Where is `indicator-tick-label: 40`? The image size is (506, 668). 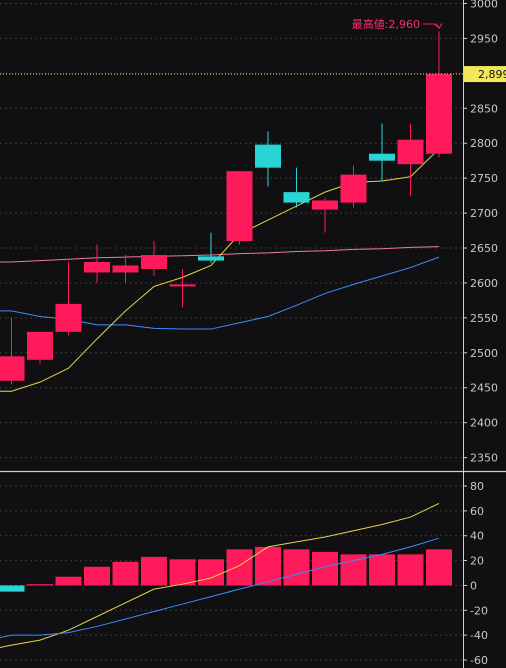 indicator-tick-label: 40 is located at coordinates (477, 536).